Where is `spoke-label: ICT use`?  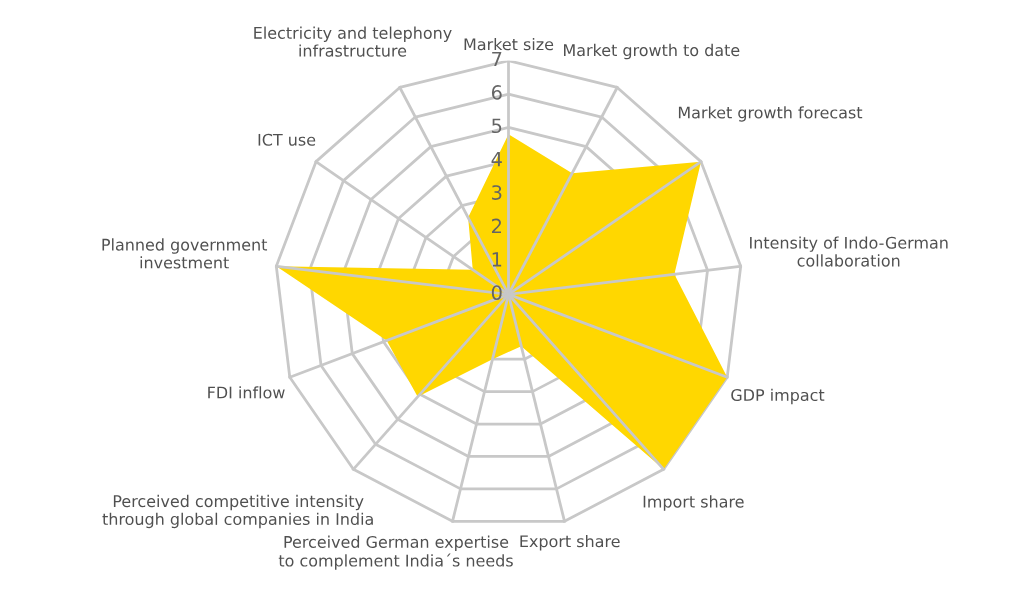
spoke-label: ICT use is located at coordinates (287, 139).